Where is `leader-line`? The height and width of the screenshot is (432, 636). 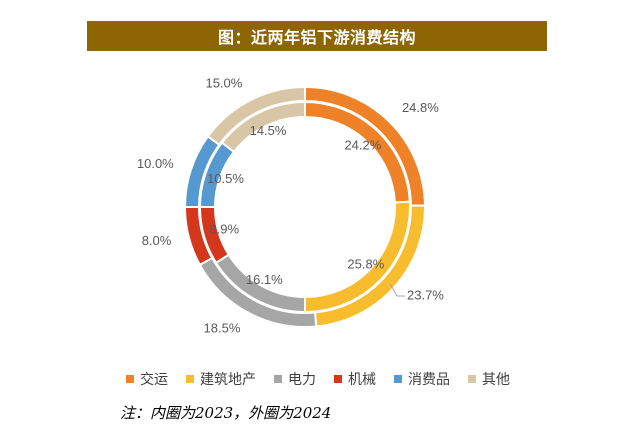 leader-line is located at coordinates (397, 289).